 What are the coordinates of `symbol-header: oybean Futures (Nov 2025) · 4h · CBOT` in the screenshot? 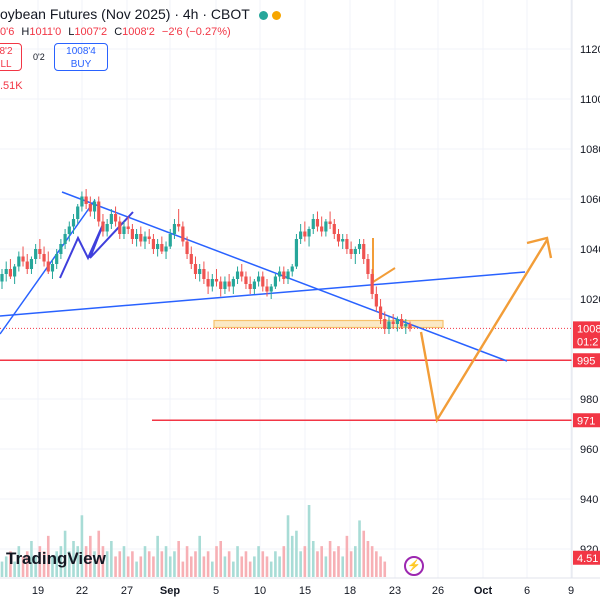 It's located at (142, 14).